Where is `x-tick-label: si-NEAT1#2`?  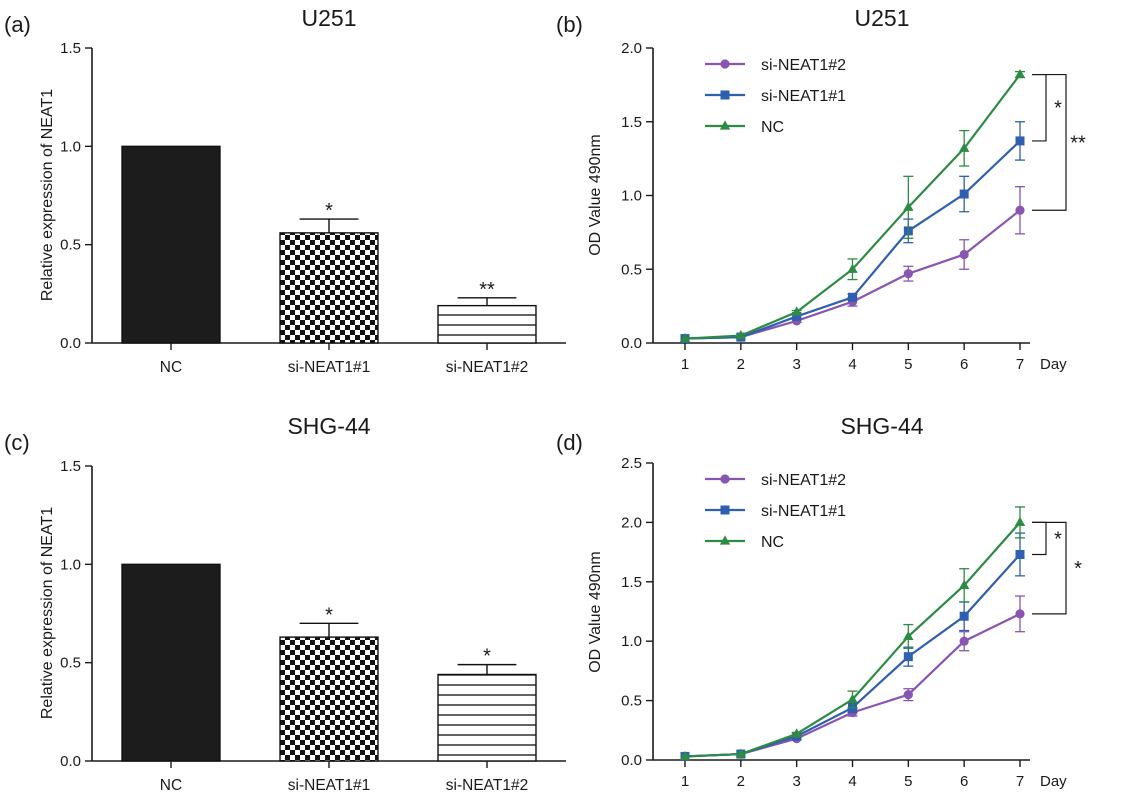
x-tick-label: si-NEAT1#2 is located at coordinates (487, 785).